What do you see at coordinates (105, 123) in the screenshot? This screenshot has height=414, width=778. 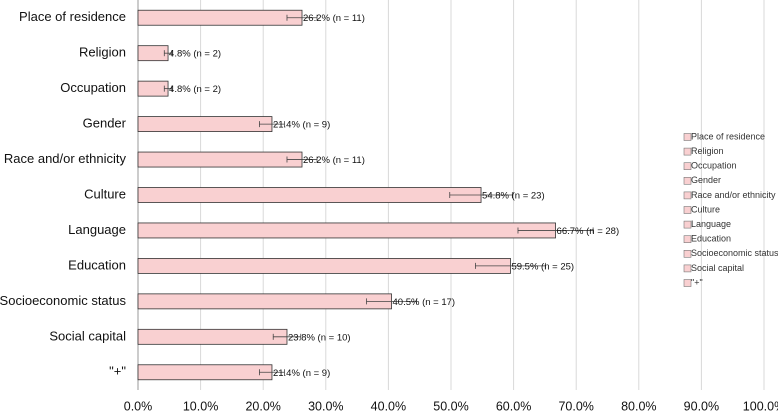 I see `y-tick-label: Gender` at bounding box center [105, 123].